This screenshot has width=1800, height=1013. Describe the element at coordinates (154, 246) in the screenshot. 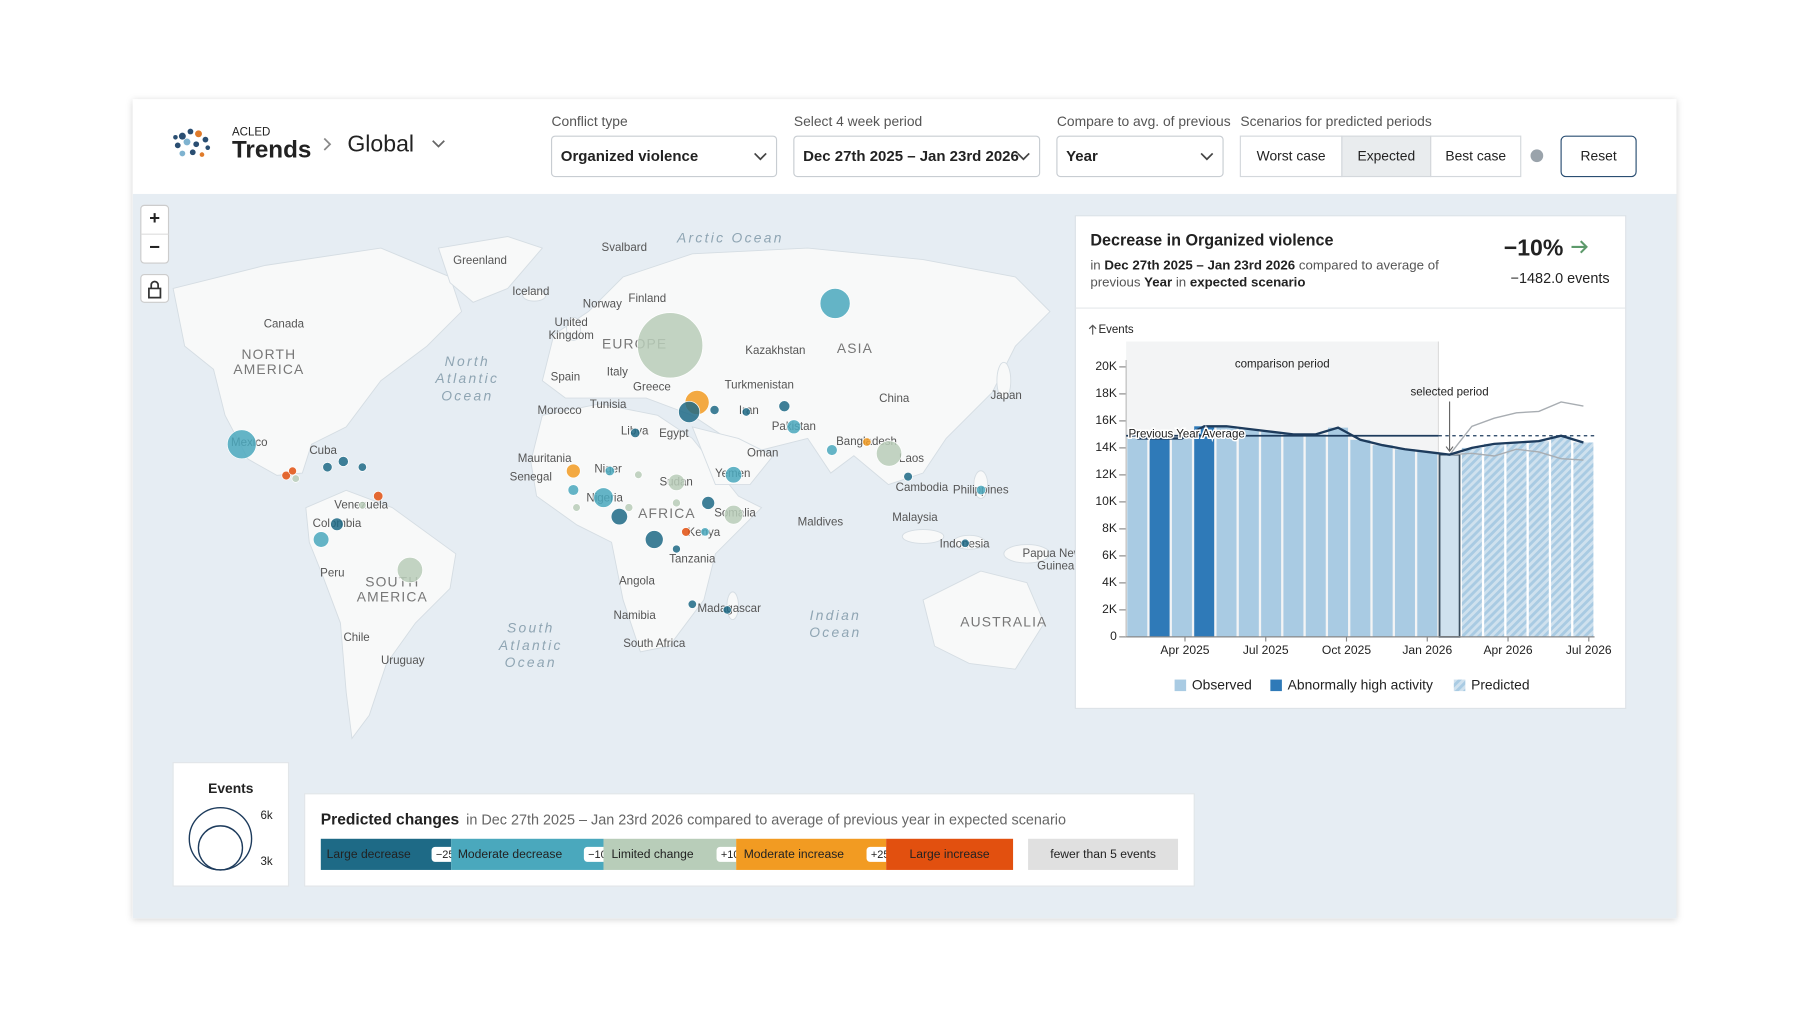

I see `zoom-out: −` at that location.